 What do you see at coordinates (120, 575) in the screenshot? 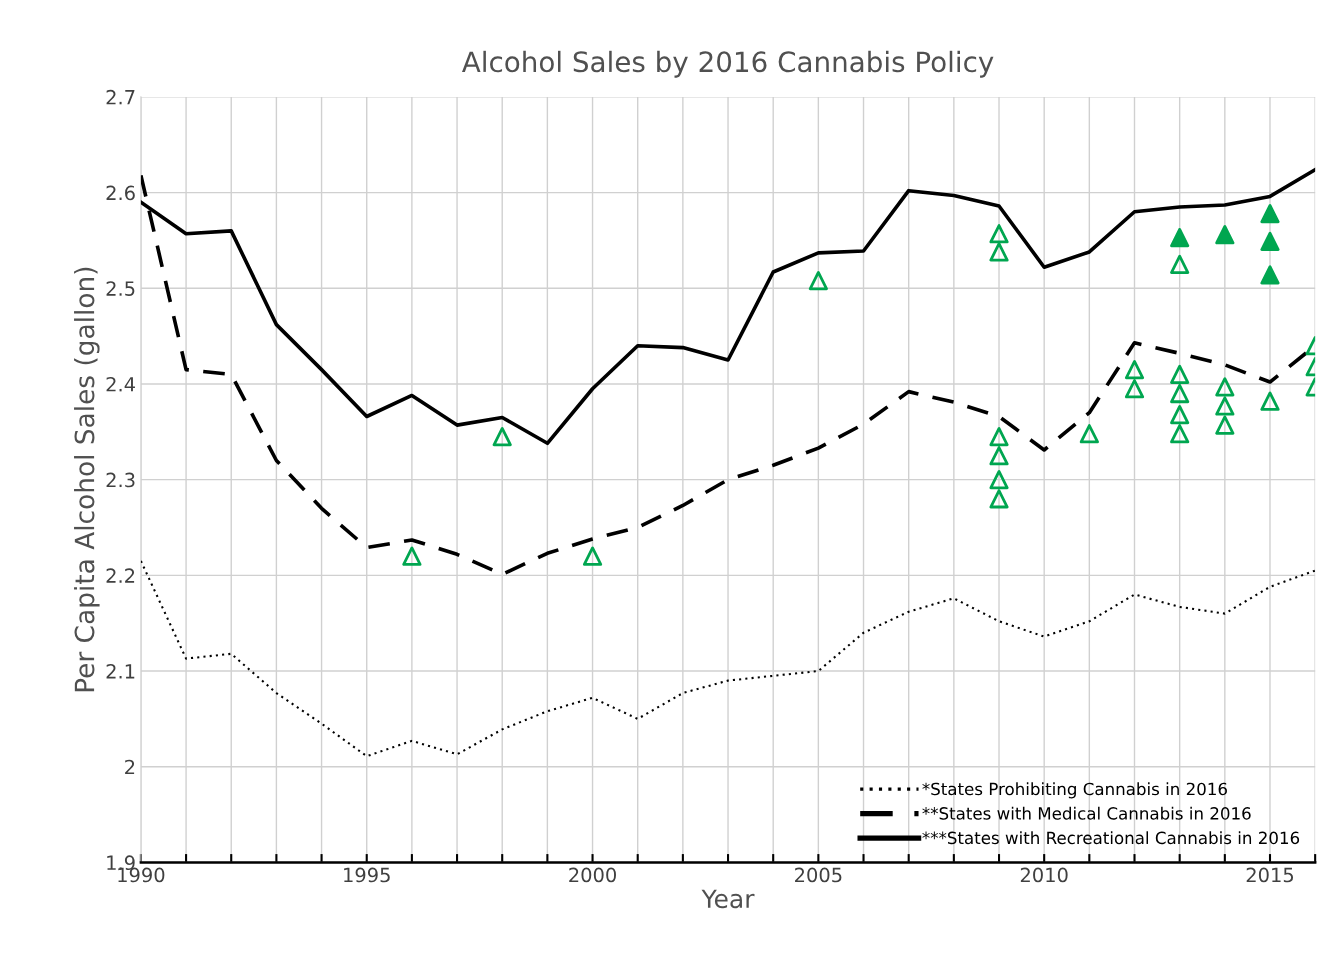
I see `y-tick-label: 2.2` at bounding box center [120, 575].